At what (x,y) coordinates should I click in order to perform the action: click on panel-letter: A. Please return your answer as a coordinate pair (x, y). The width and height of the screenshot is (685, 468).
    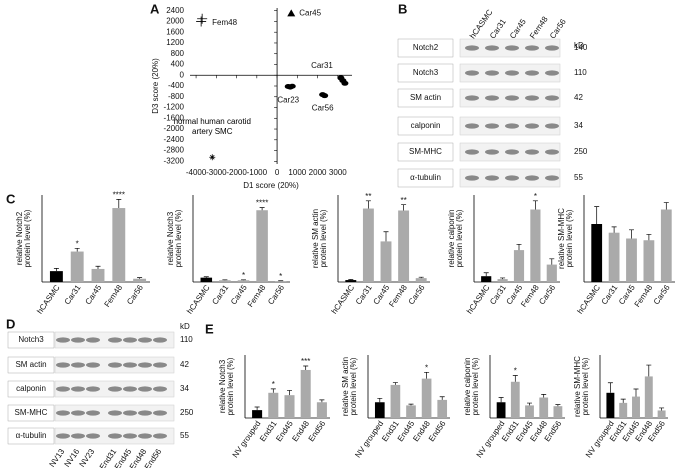
    Looking at the image, I should click on (155, 8).